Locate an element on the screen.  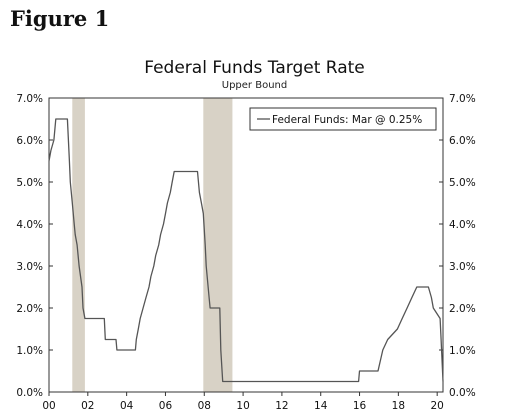
y-tick-label-left: 5.0% is located at coordinates (29, 183).